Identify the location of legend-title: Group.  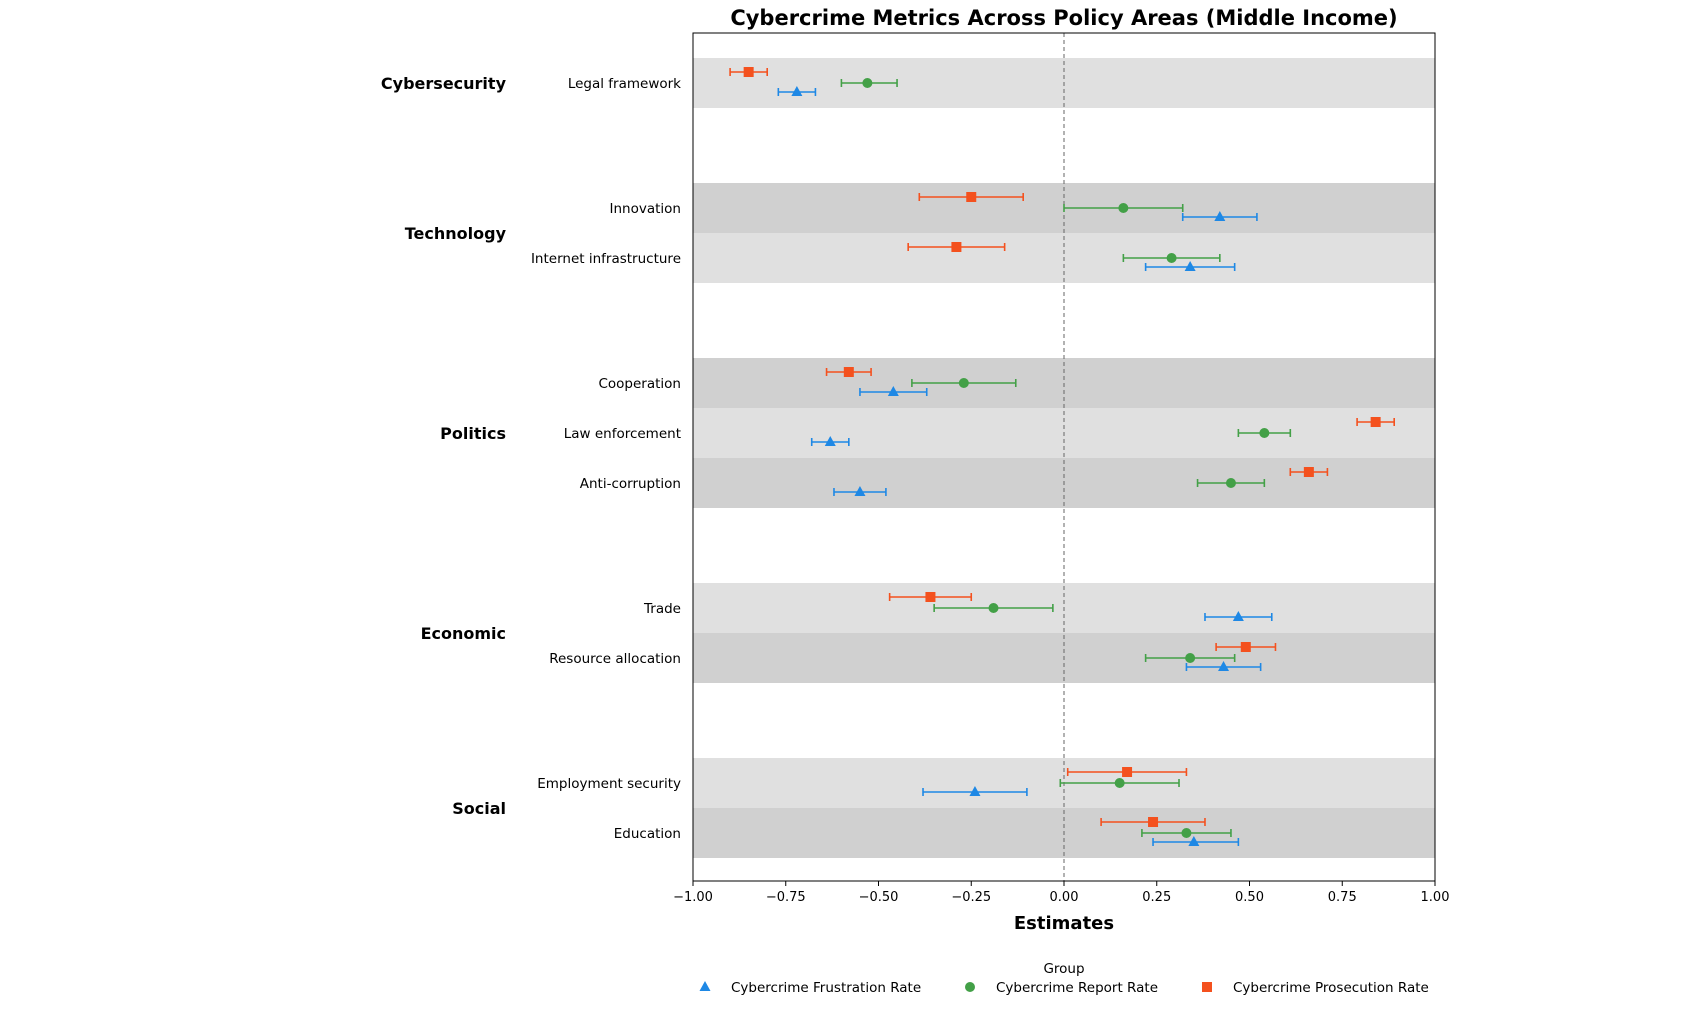
(1063, 969).